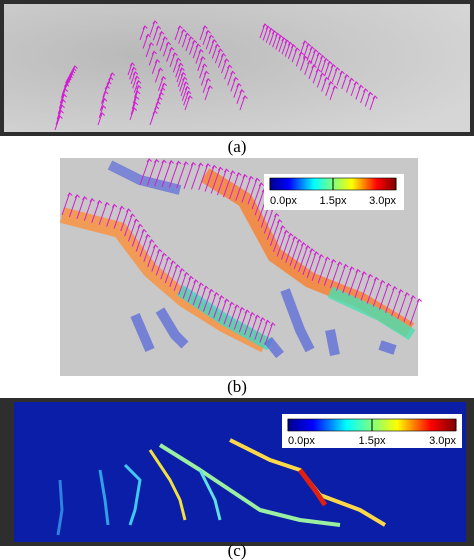  What do you see at coordinates (237, 386) in the screenshot?
I see `caption: (b)` at bounding box center [237, 386].